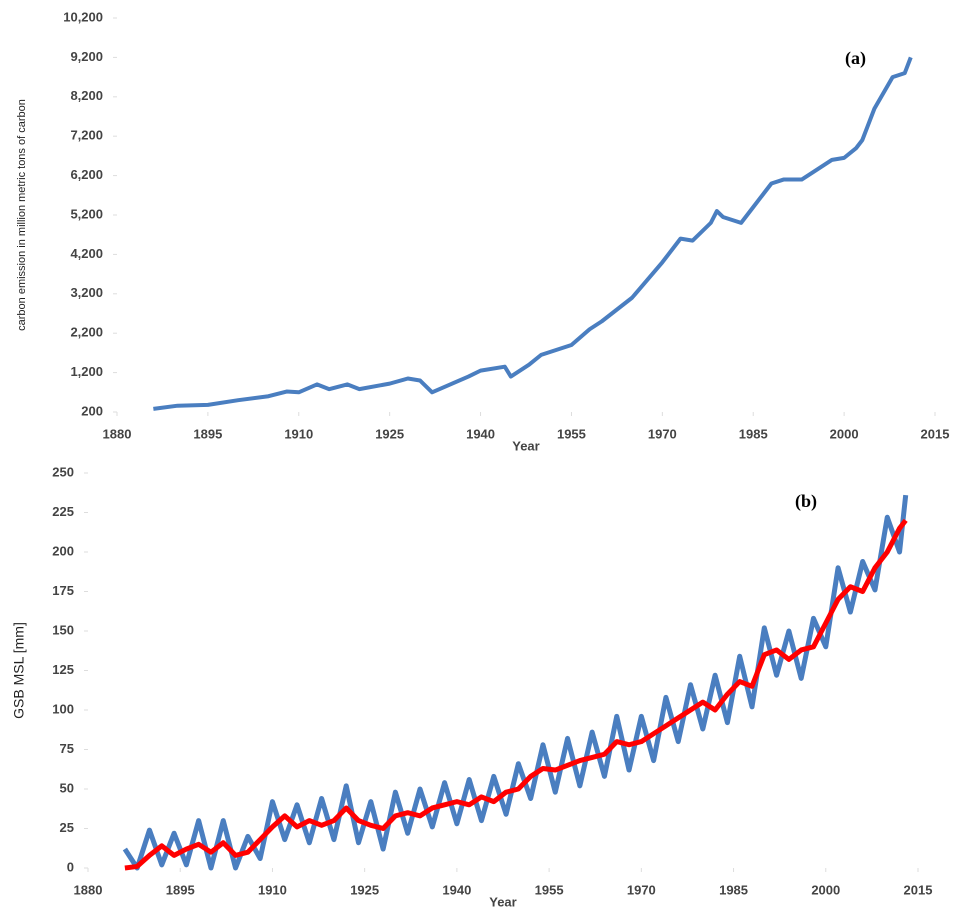  Describe the element at coordinates (86, 292) in the screenshot. I see `y-tick-label: 3,200` at that location.